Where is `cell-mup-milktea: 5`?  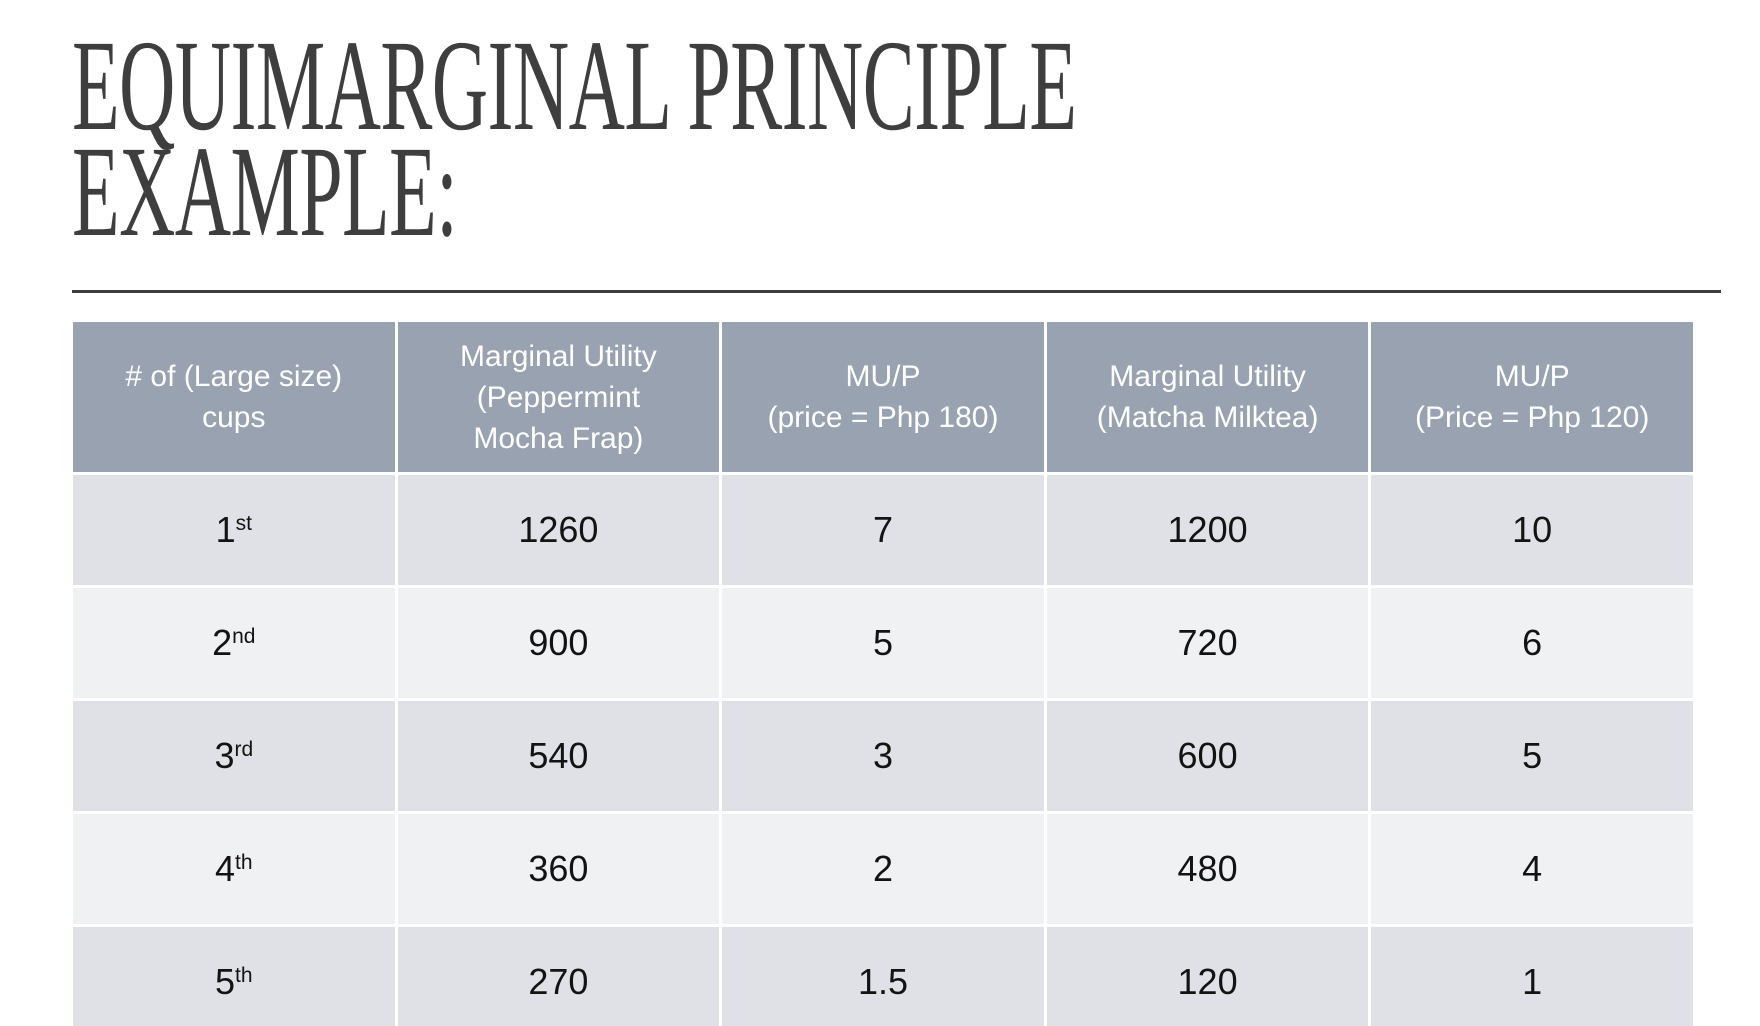
cell-mup-milktea: 5 is located at coordinates (1532, 756).